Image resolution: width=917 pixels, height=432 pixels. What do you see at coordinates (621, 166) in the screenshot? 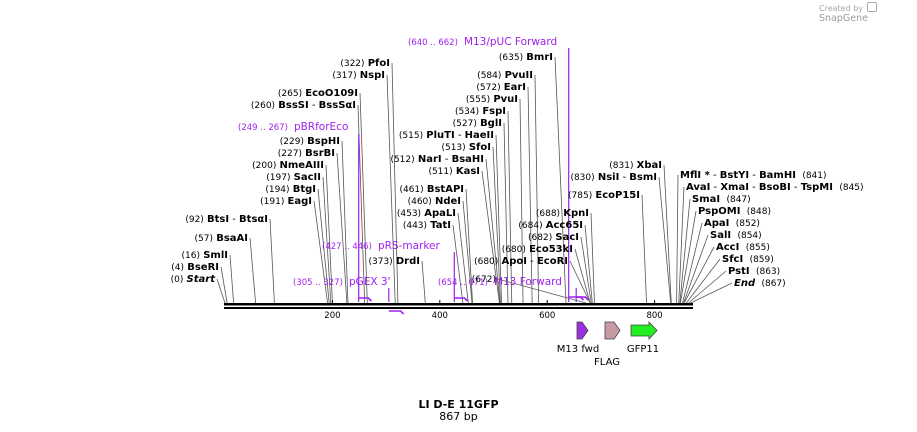
I see `cut-position: (831)` at bounding box center [621, 166].